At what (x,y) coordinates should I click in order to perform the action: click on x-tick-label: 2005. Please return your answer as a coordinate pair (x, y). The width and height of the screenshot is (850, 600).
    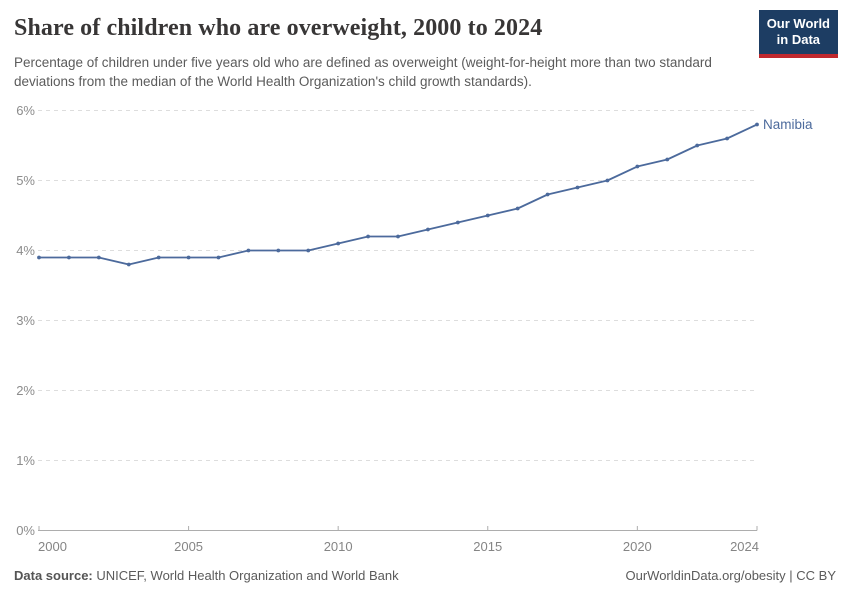
    Looking at the image, I should click on (189, 546).